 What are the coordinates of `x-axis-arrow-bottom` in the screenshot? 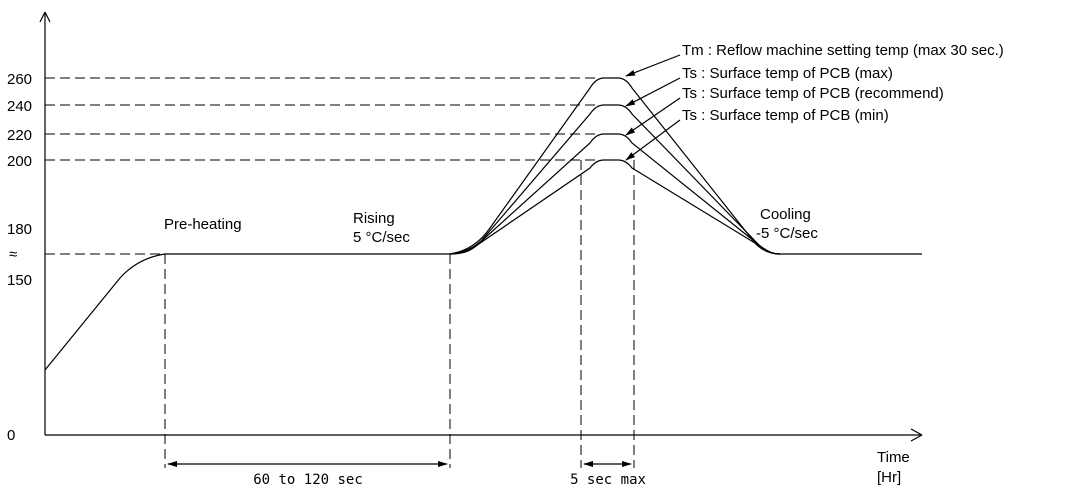 It's located at (916, 438).